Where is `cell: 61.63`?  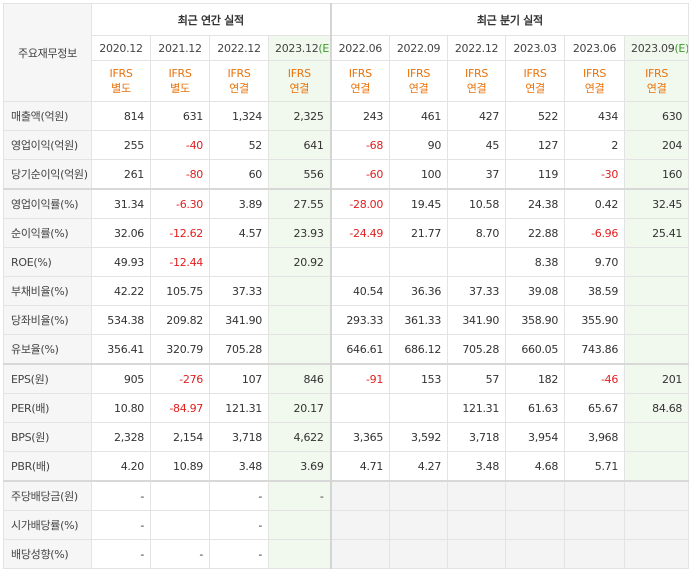 cell: 61.63 is located at coordinates (535, 408).